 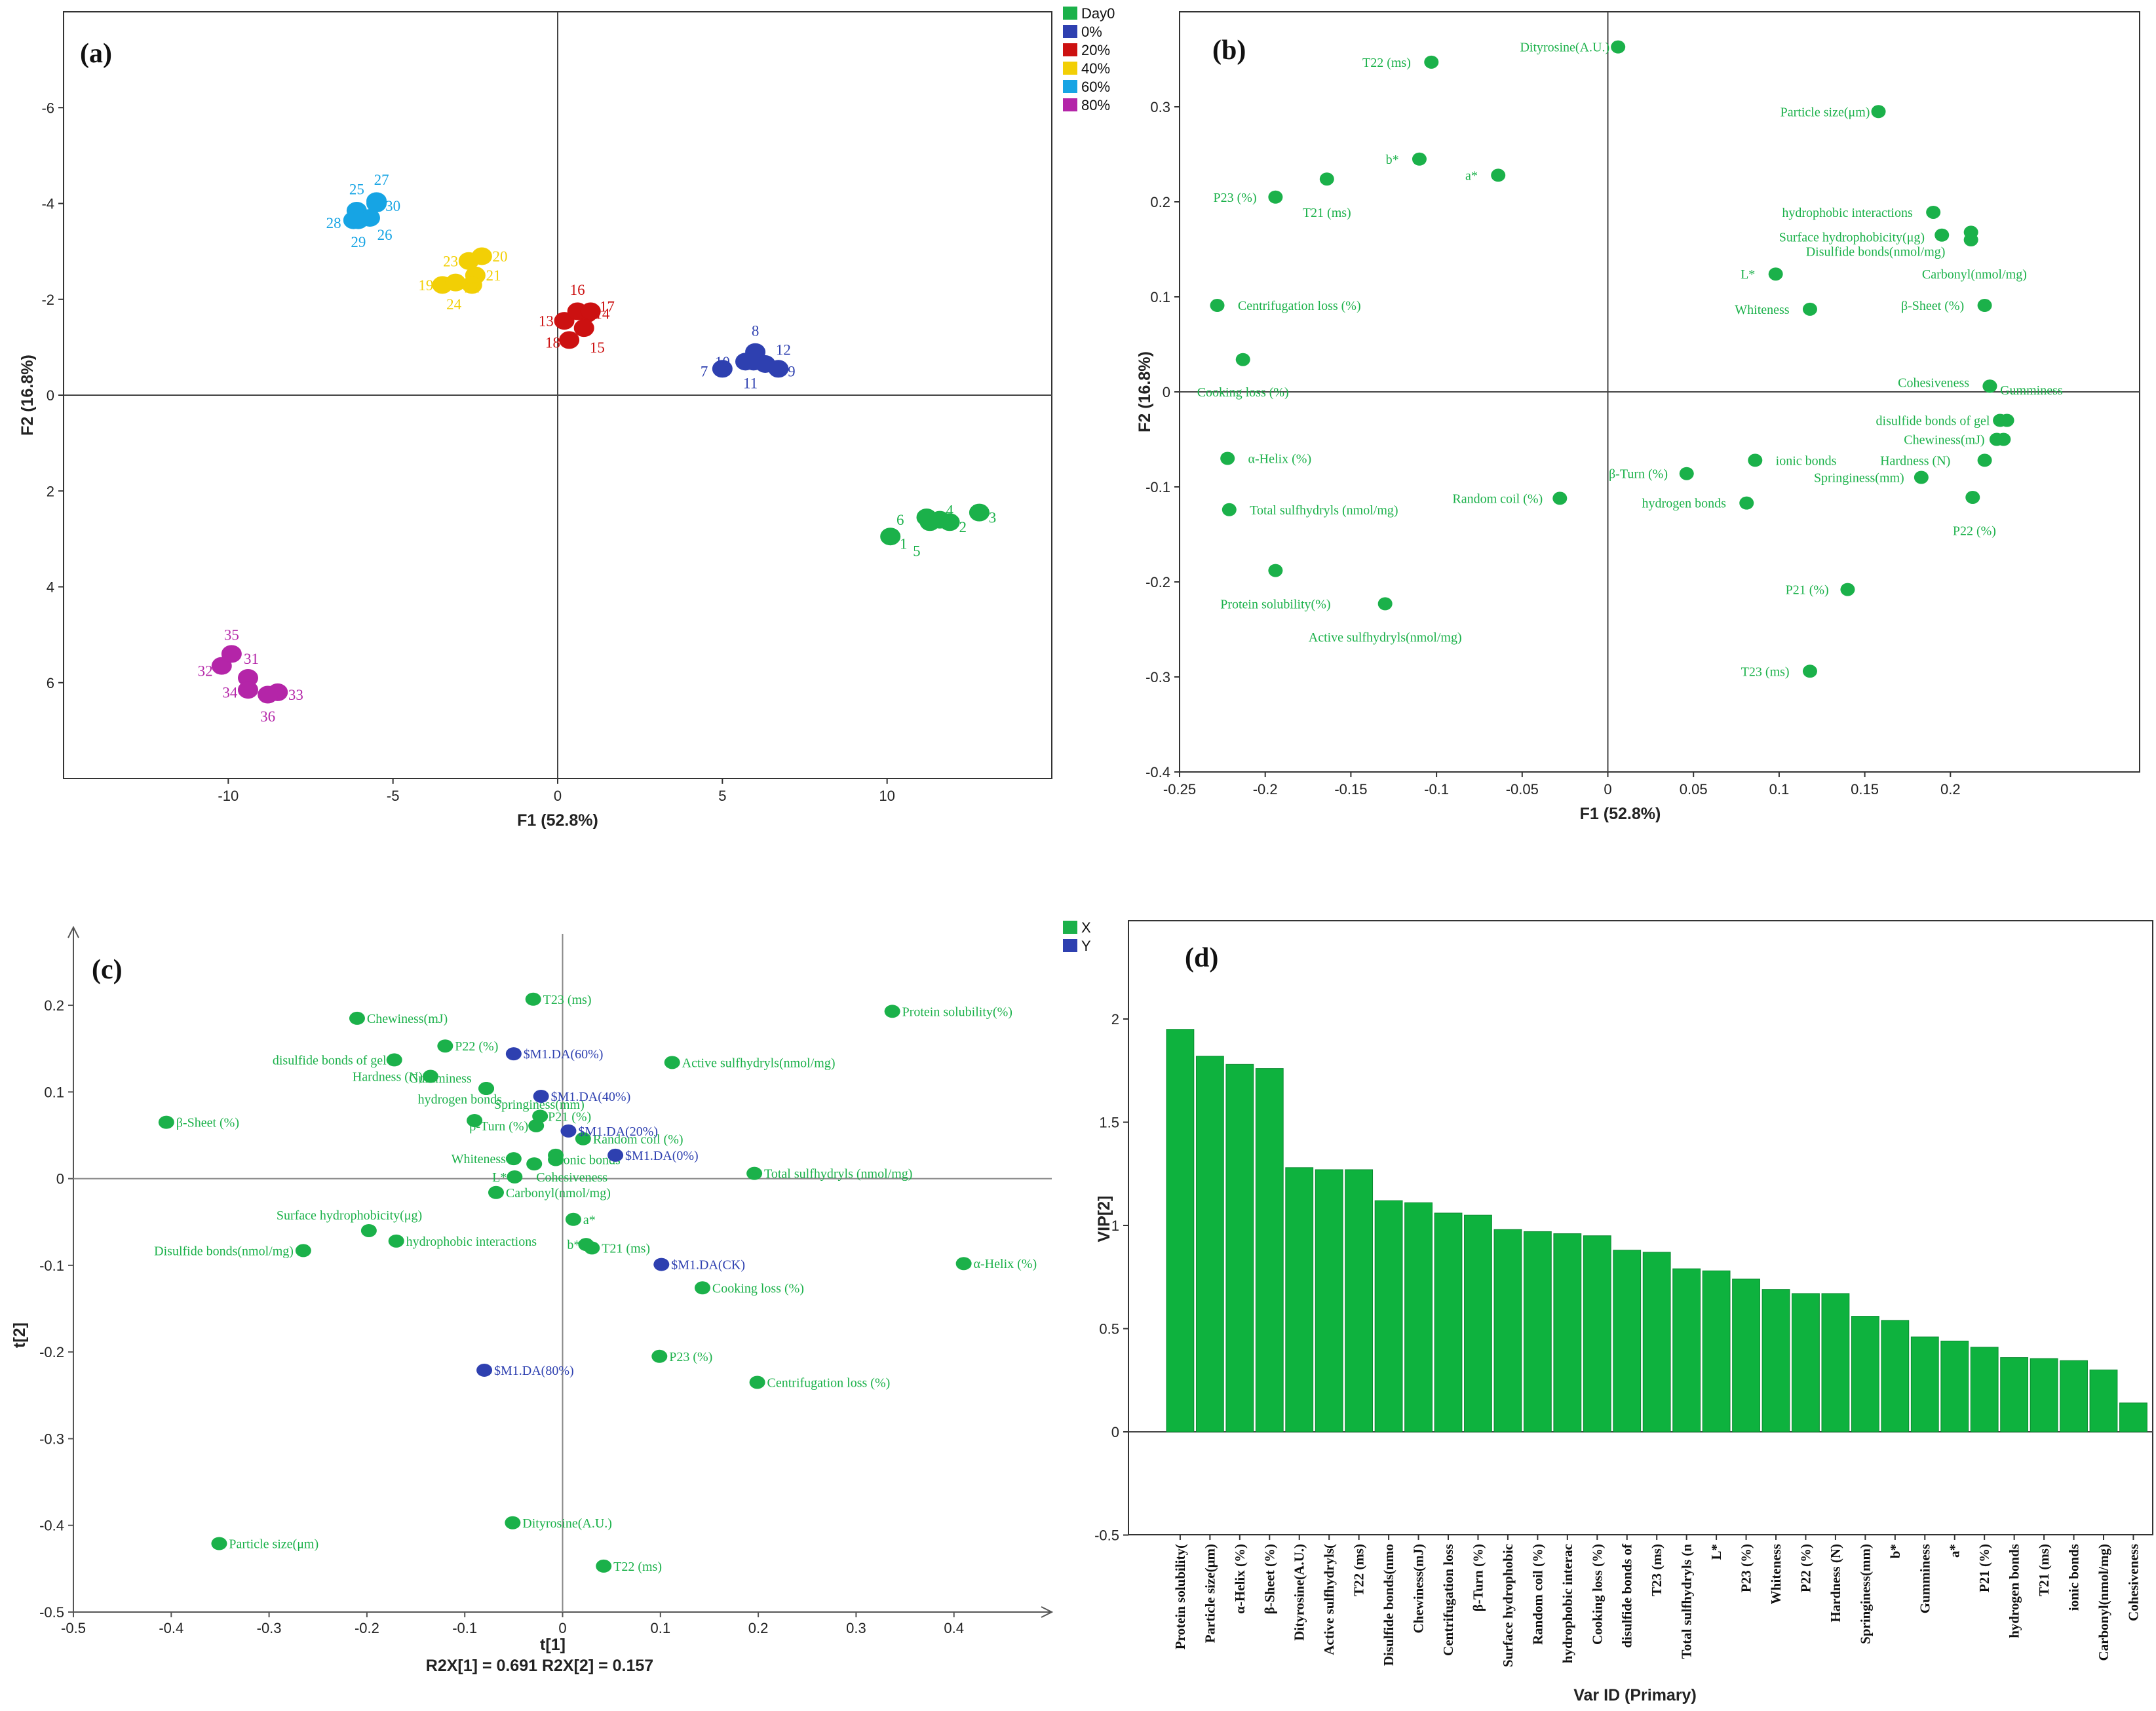 What do you see at coordinates (577, 290) in the screenshot?
I see `score-point-label: 16` at bounding box center [577, 290].